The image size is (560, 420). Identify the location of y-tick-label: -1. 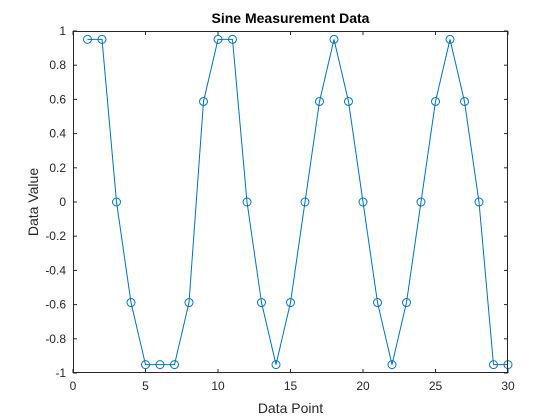
(60, 373).